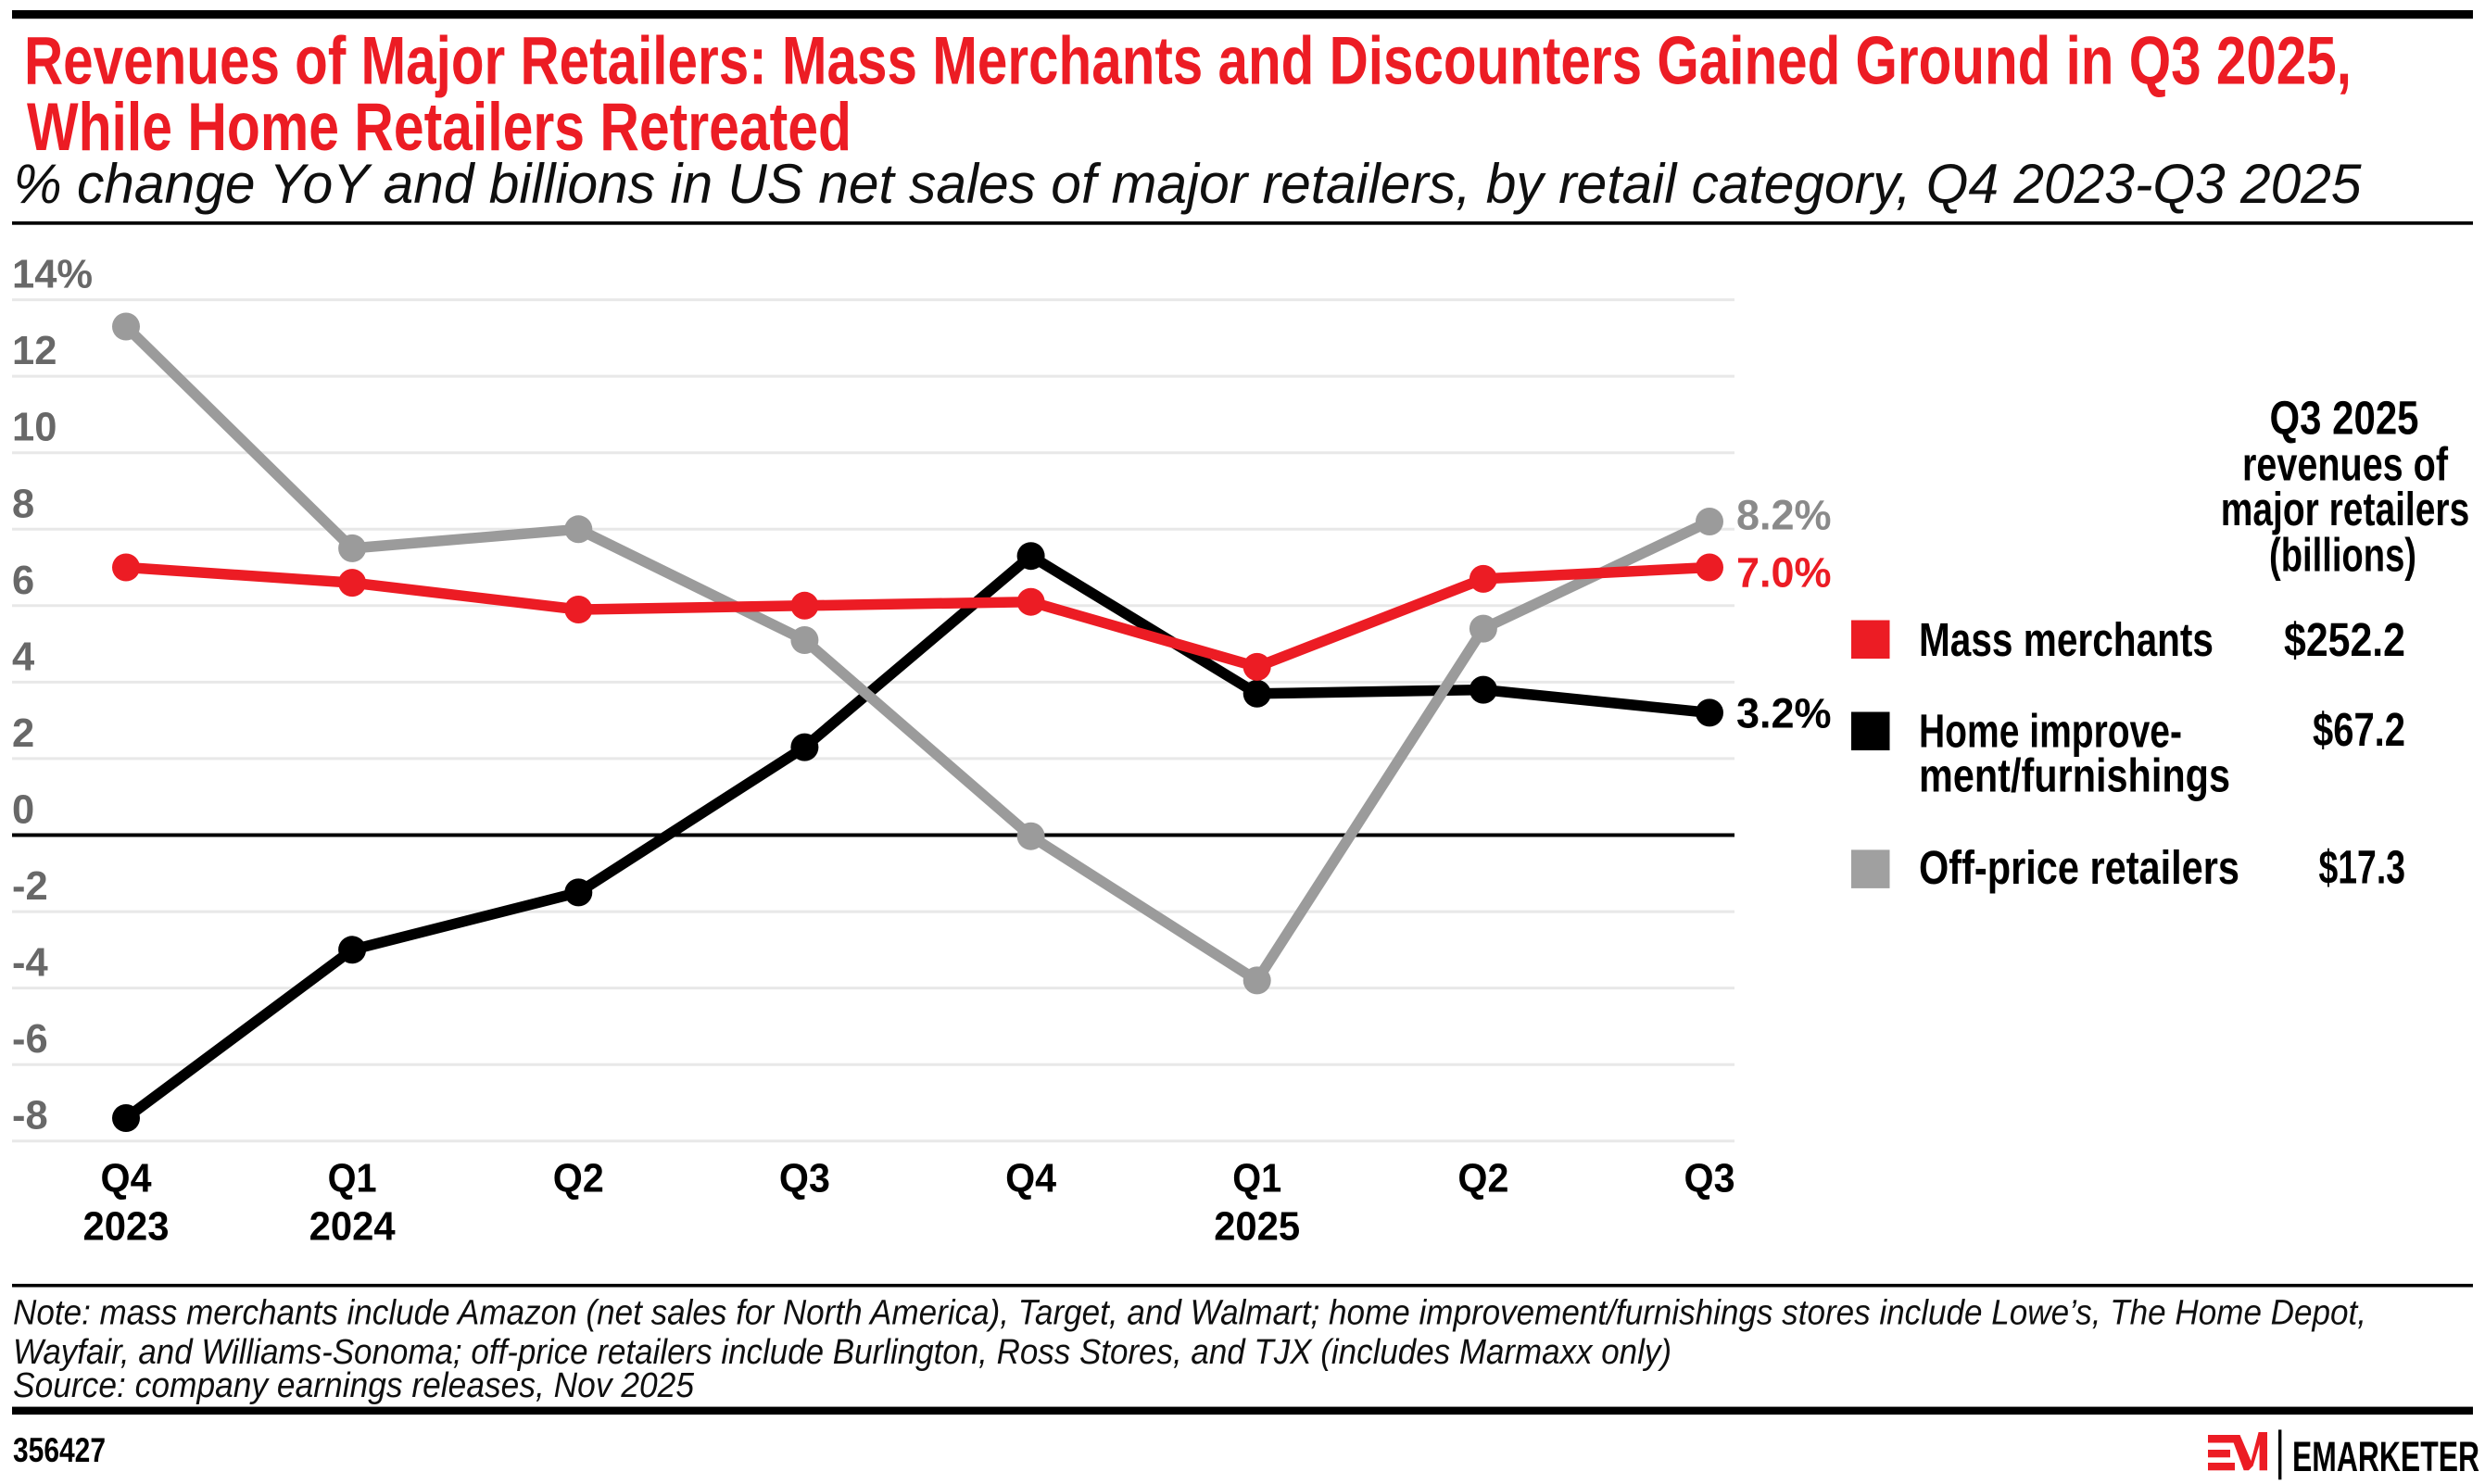 The width and height of the screenshot is (2485, 1484). Describe the element at coordinates (2344, 418) in the screenshot. I see `svg-text: Q3 2025` at that location.